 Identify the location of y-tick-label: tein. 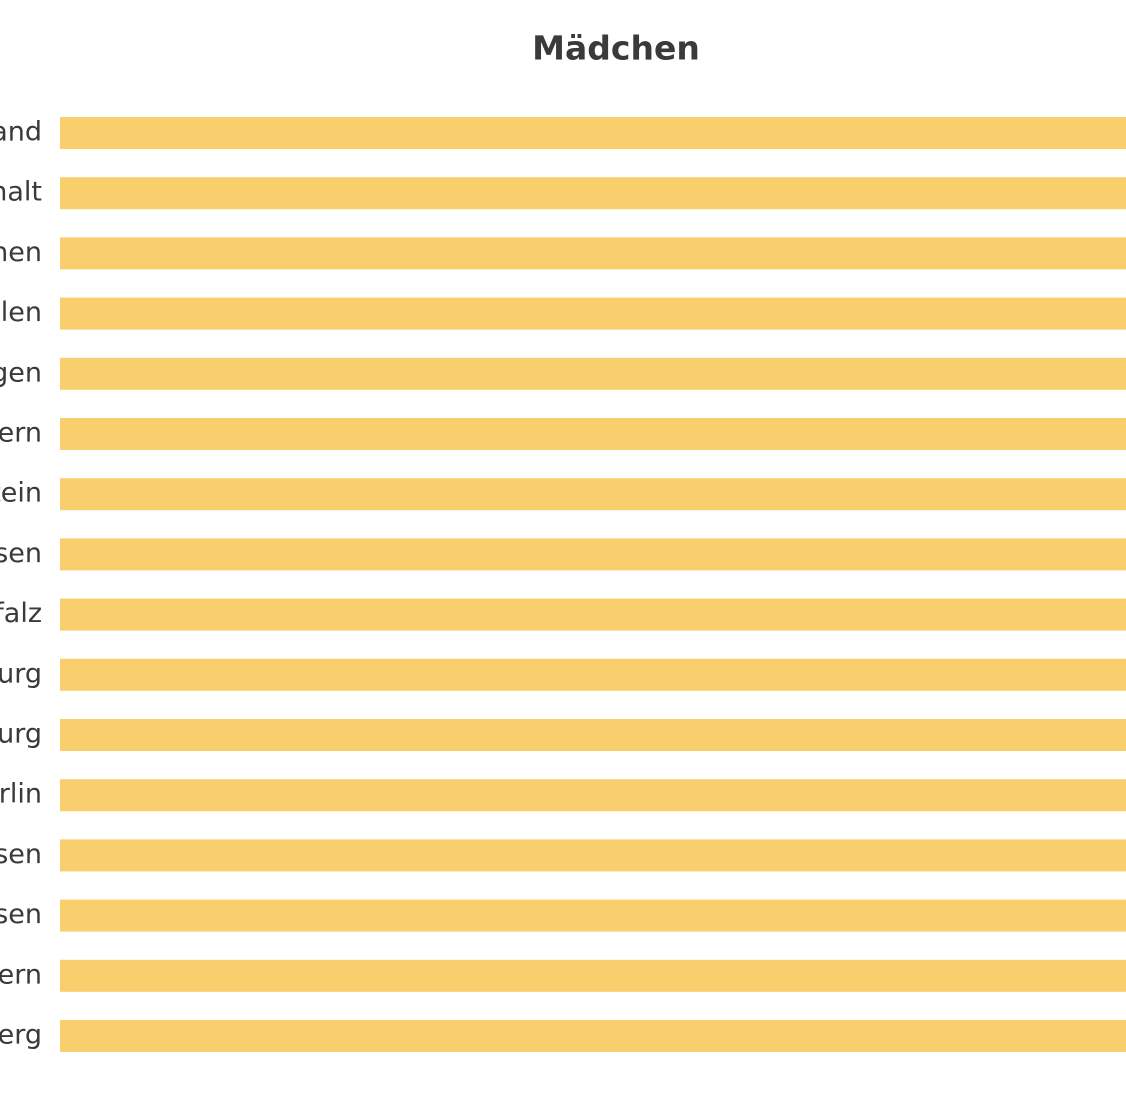
(21, 493).